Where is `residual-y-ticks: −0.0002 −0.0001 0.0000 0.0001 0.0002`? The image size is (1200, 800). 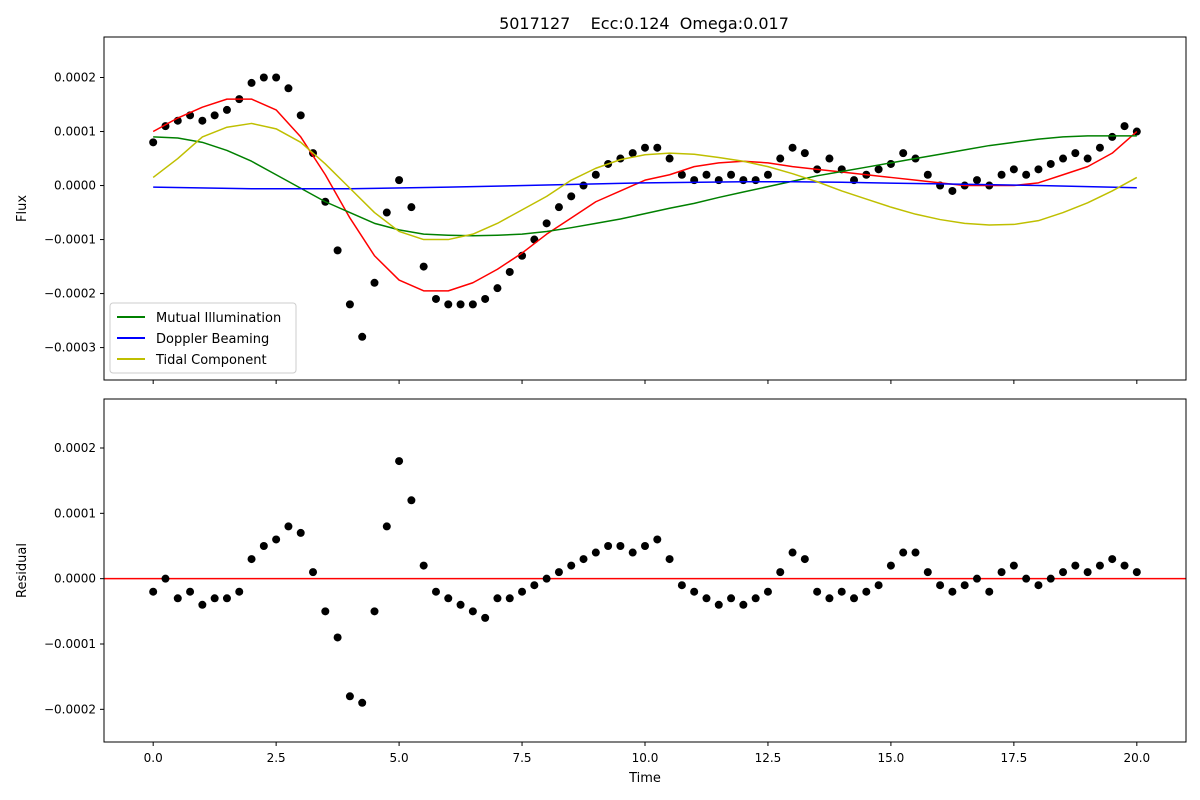
residual-y-ticks: −0.0002 −0.0001 0.0000 0.0001 0.0002 is located at coordinates (74, 578).